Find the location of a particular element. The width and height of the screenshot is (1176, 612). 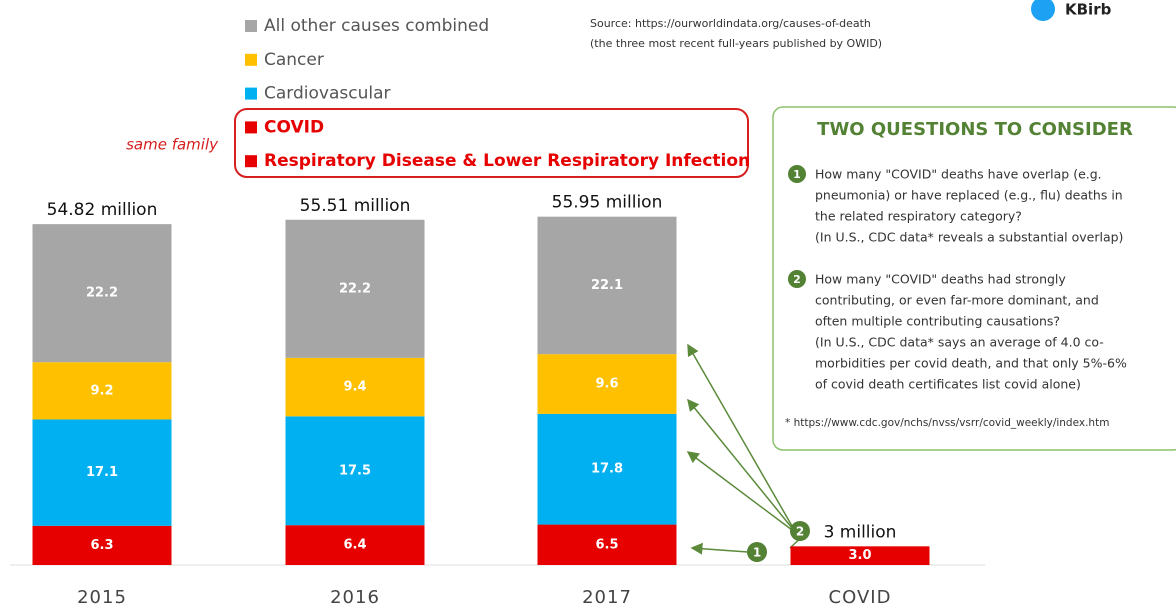

family-note: same family is located at coordinates (172, 145).